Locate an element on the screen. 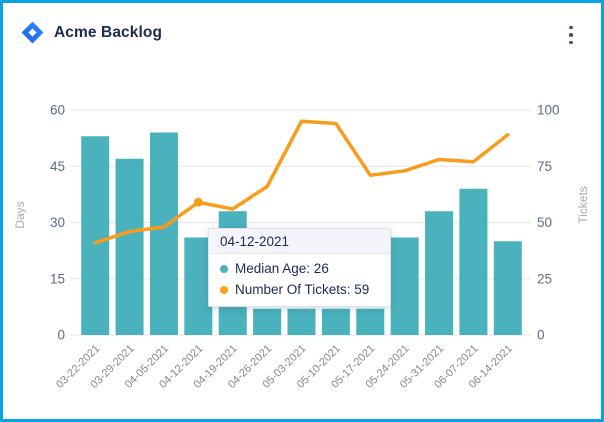 This screenshot has width=604, height=422. left-axis-tick: 45 is located at coordinates (57, 166).